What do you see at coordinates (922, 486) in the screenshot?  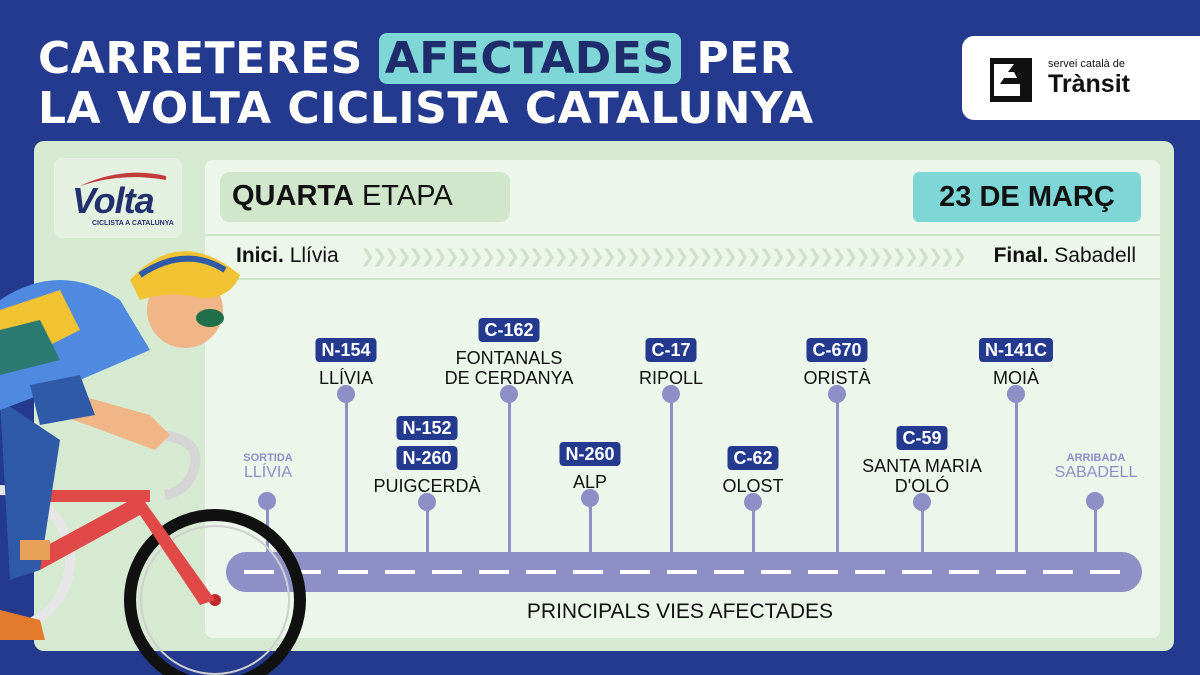 I see `stop-place-line: D'OLÓ` at bounding box center [922, 486].